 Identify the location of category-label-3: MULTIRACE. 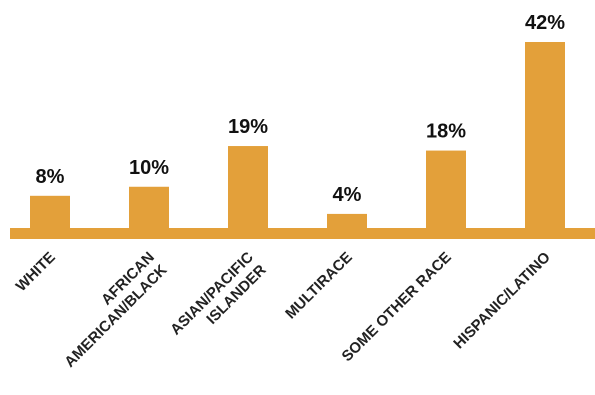
(319, 286).